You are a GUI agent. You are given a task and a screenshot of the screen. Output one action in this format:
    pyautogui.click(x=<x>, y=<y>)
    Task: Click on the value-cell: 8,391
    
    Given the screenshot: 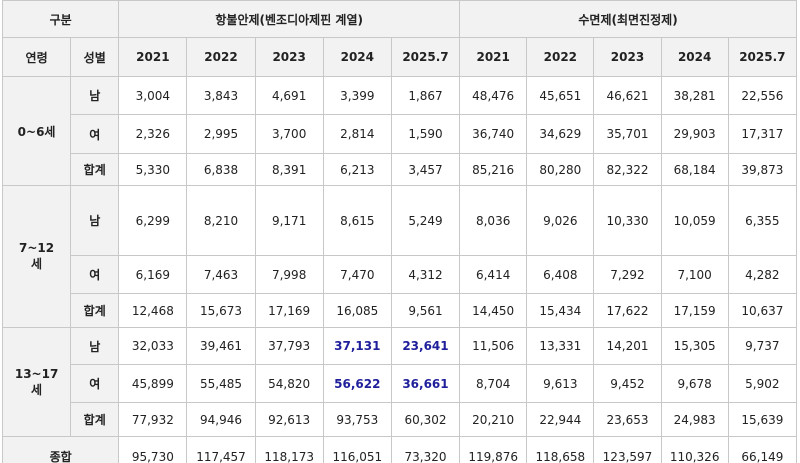 What is the action you would take?
    pyautogui.click(x=289, y=169)
    